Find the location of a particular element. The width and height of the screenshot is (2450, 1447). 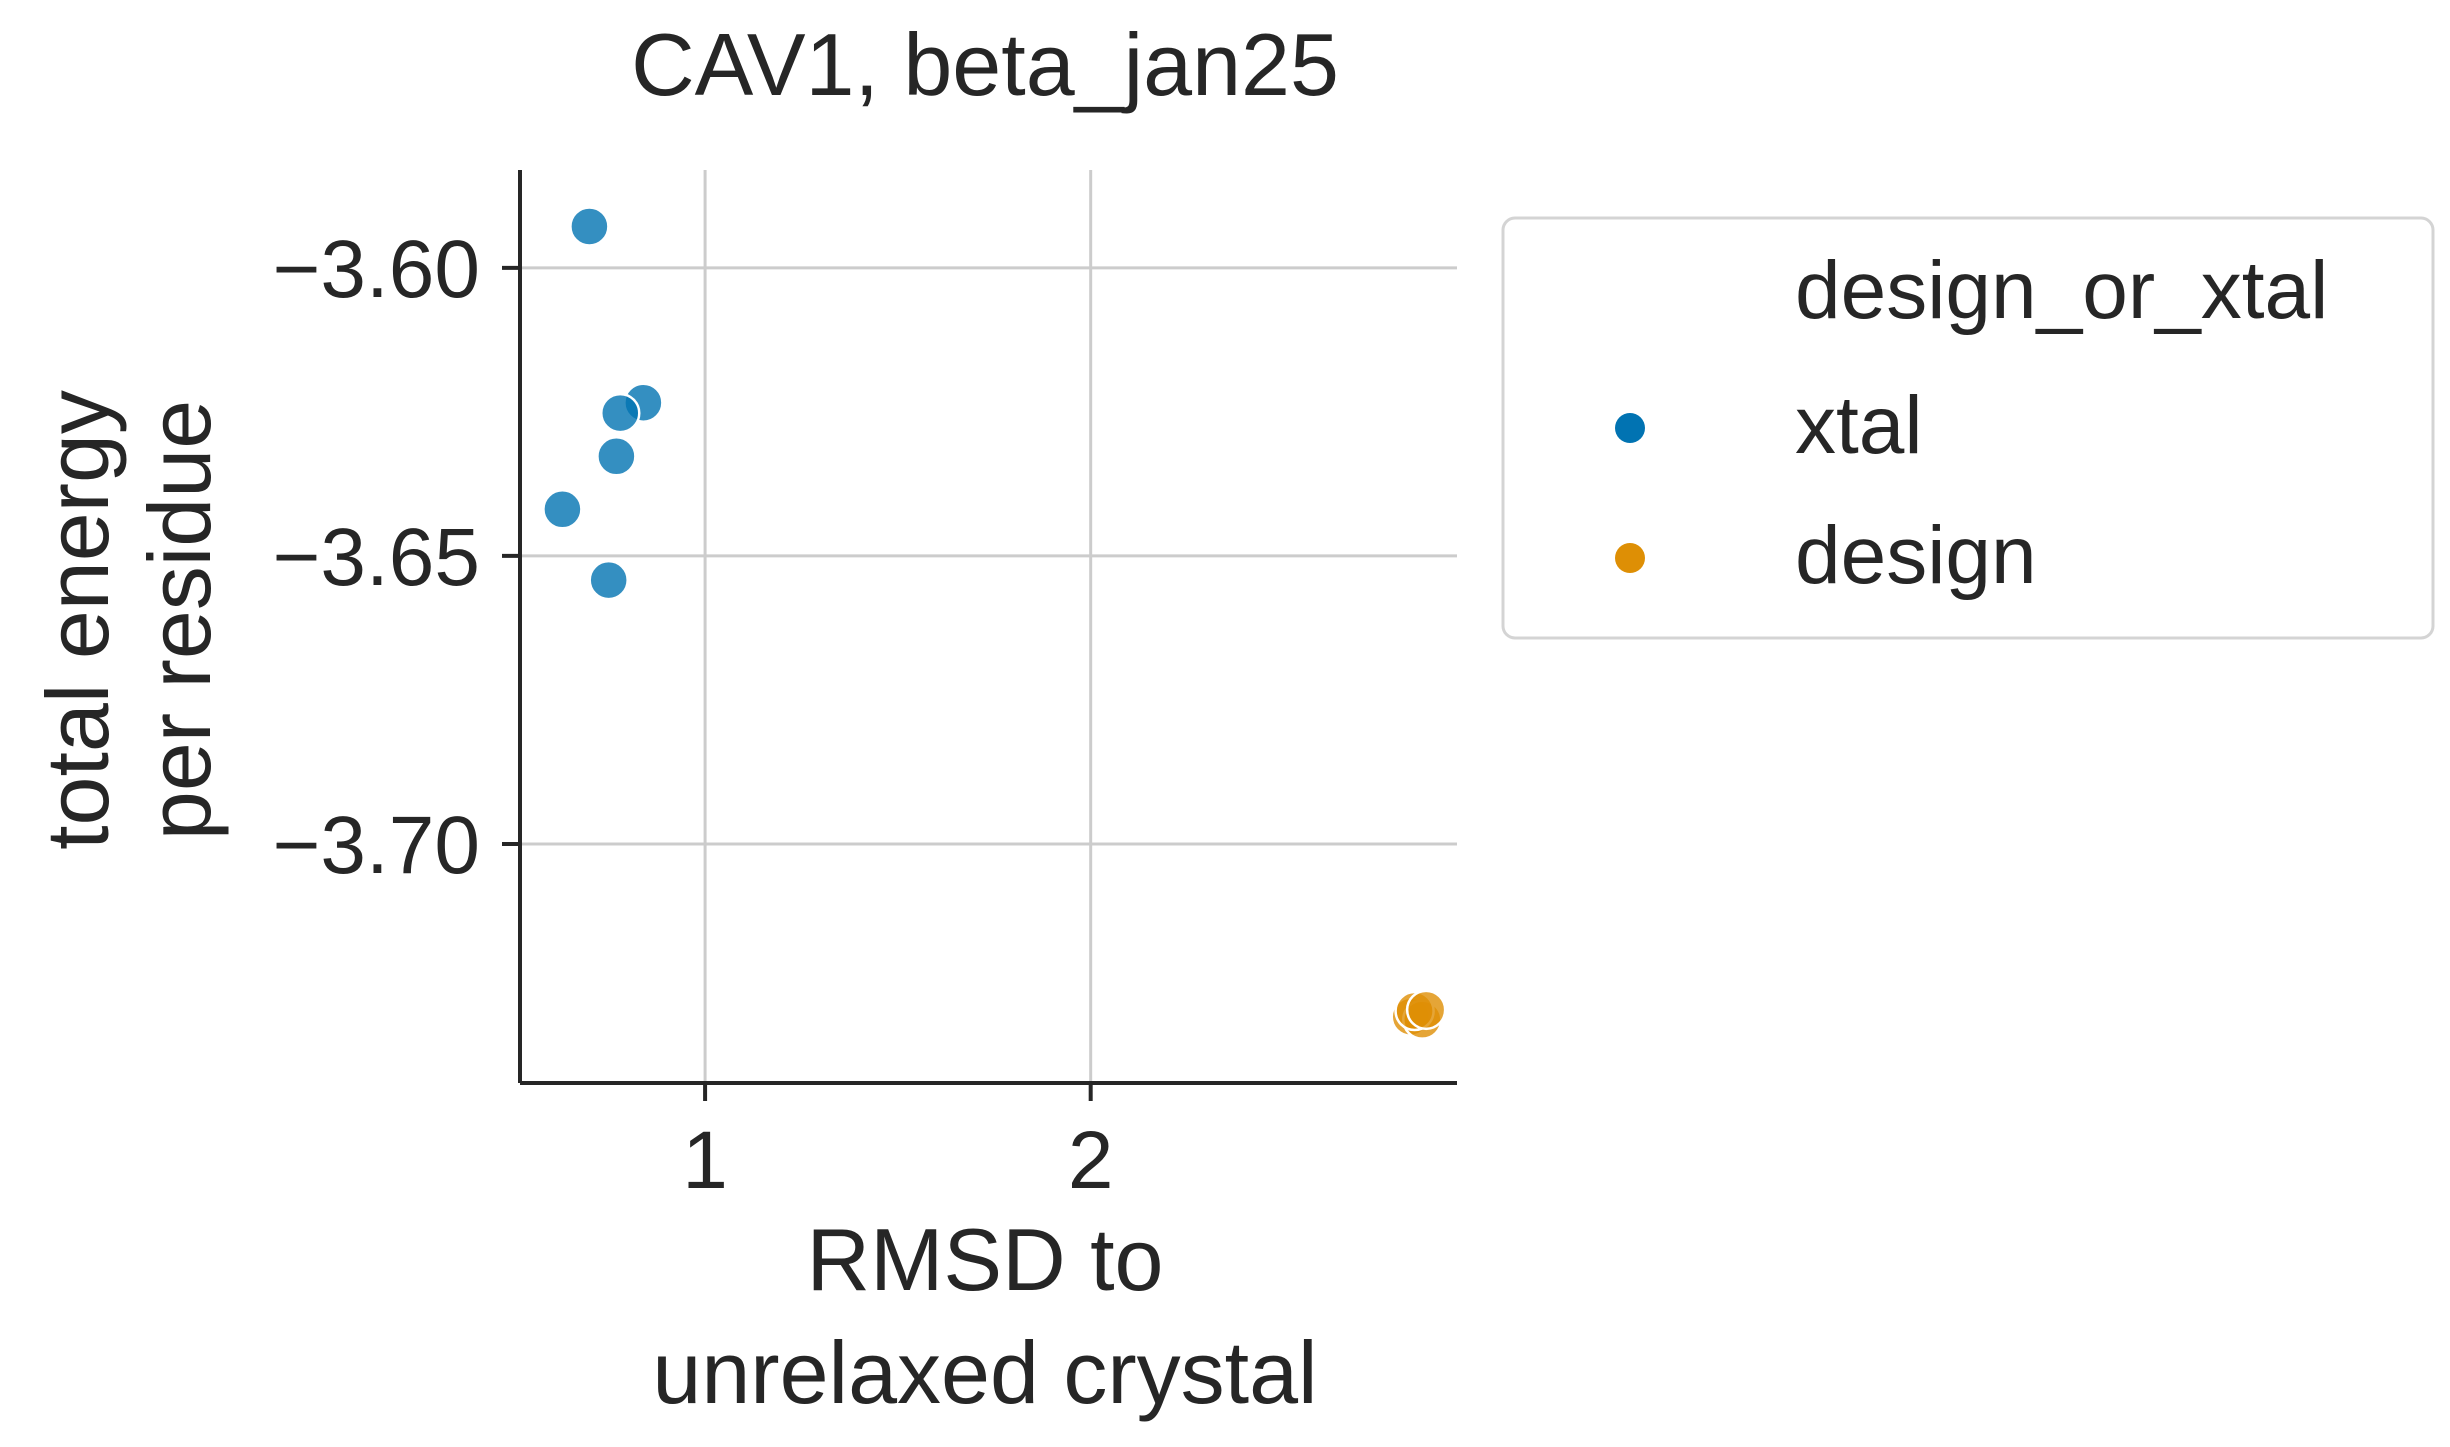

x-axis-label-line-2: unrelaxed crystal is located at coordinates (984, 1372).